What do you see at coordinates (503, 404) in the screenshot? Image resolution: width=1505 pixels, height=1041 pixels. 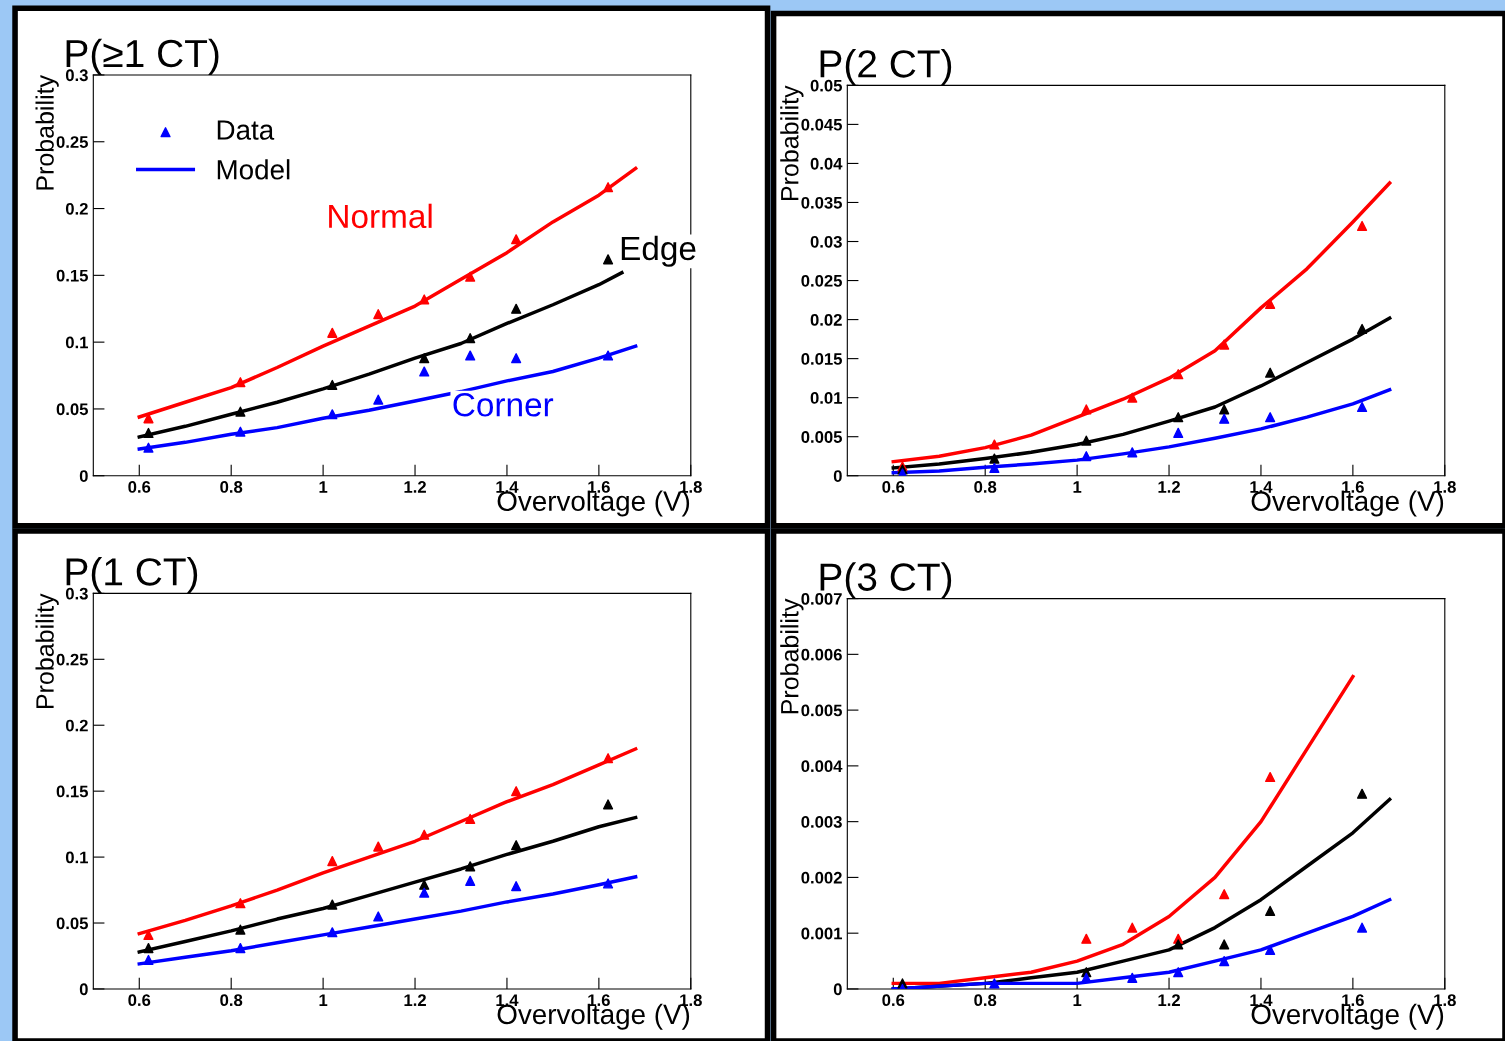 I see `annotation: Corner` at bounding box center [503, 404].